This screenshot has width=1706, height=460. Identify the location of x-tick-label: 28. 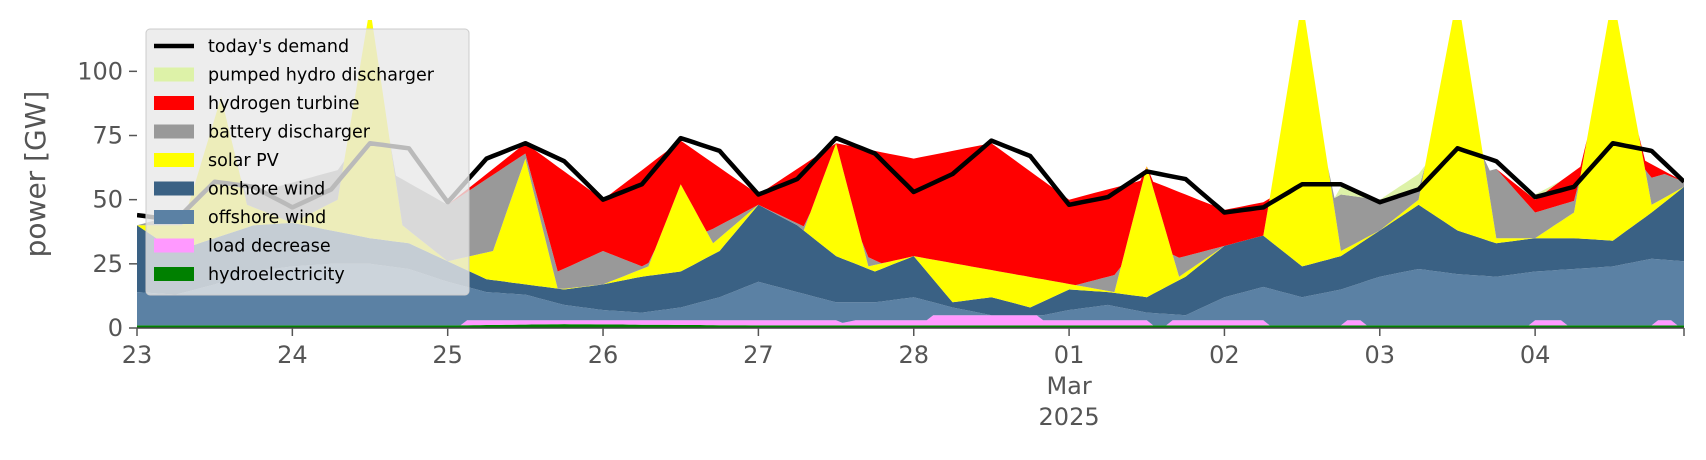
(913, 355).